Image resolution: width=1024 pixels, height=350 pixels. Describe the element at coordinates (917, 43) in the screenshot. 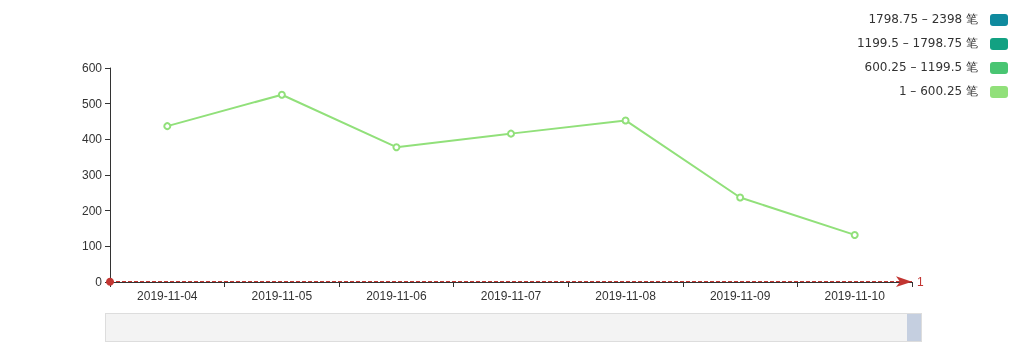

I see `text: 1199.5 – 1798.75 笔` at that location.